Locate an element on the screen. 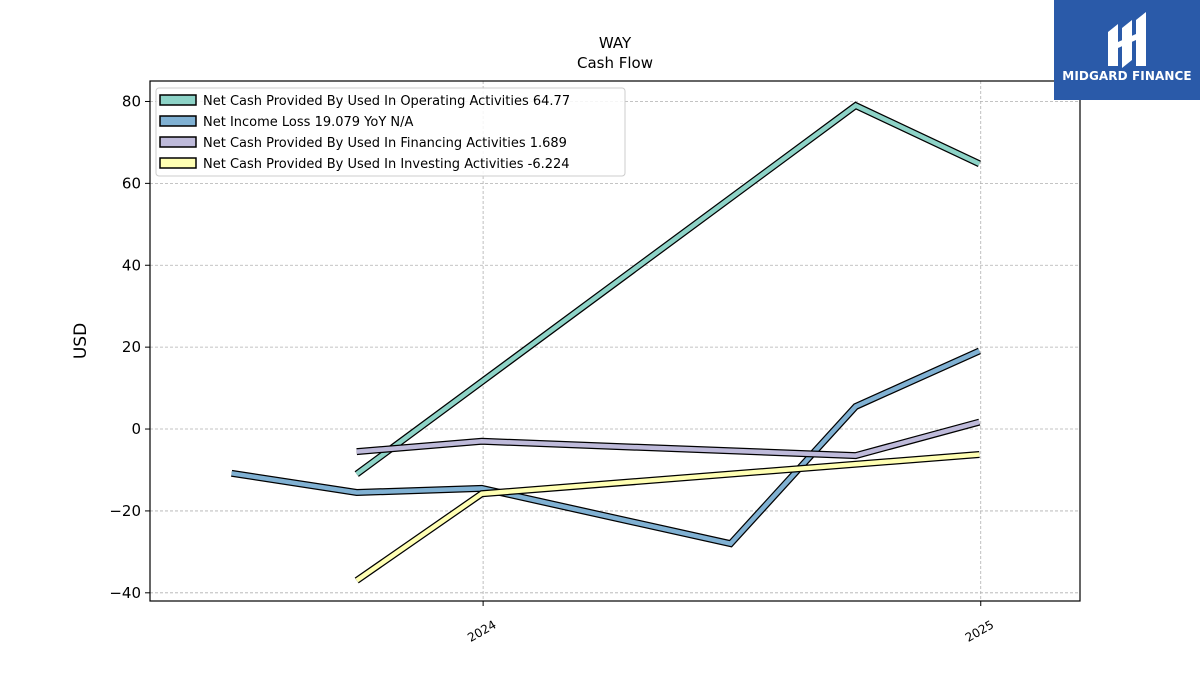 The width and height of the screenshot is (1200, 675). y-tick-label: 0 is located at coordinates (136, 429).